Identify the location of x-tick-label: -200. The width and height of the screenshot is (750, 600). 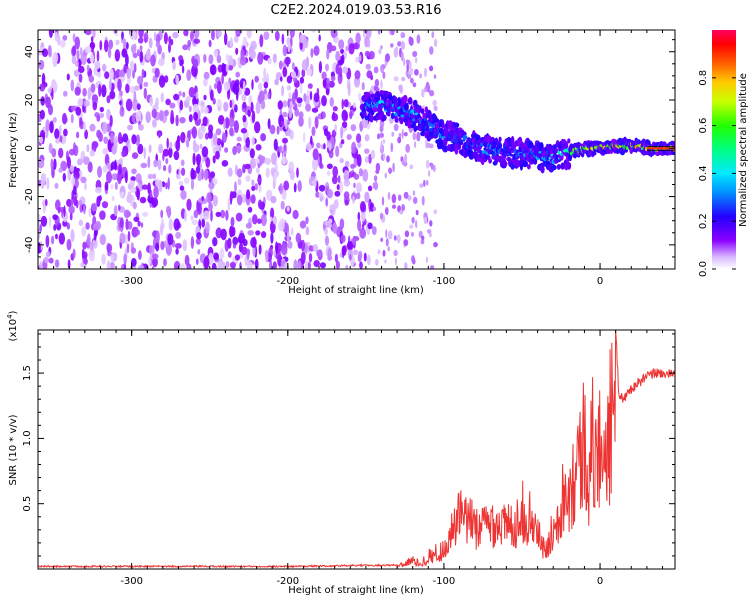
(287, 581).